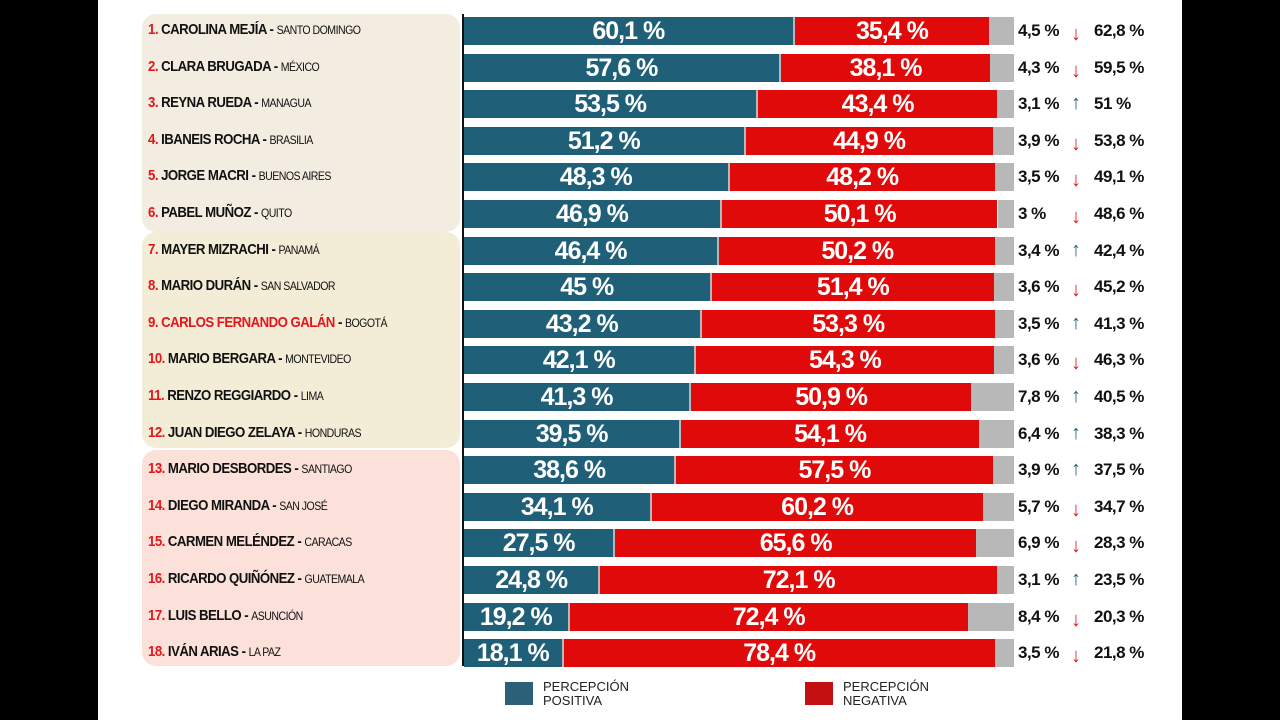  What do you see at coordinates (156, 615) in the screenshot?
I see `rank: 17.` at bounding box center [156, 615].